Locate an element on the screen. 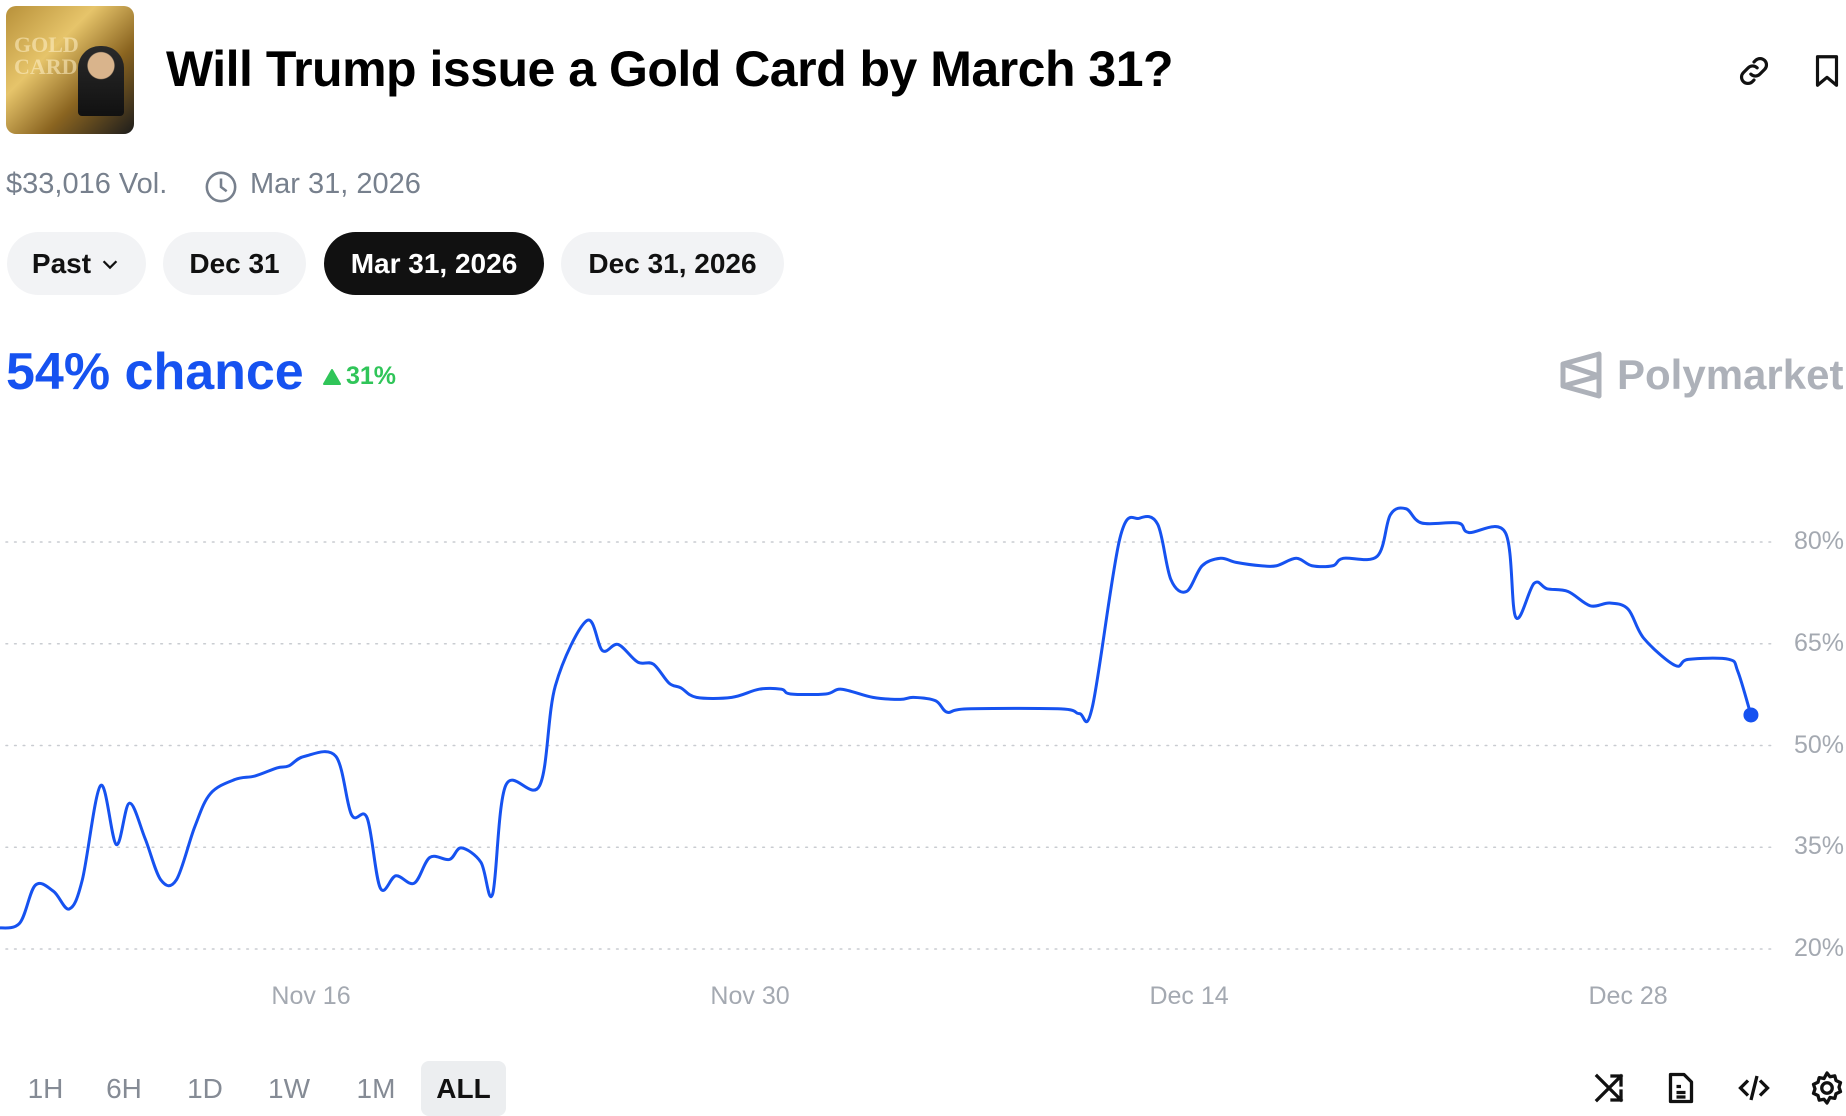  range-button-6h: 6H is located at coordinates (124, 1088).